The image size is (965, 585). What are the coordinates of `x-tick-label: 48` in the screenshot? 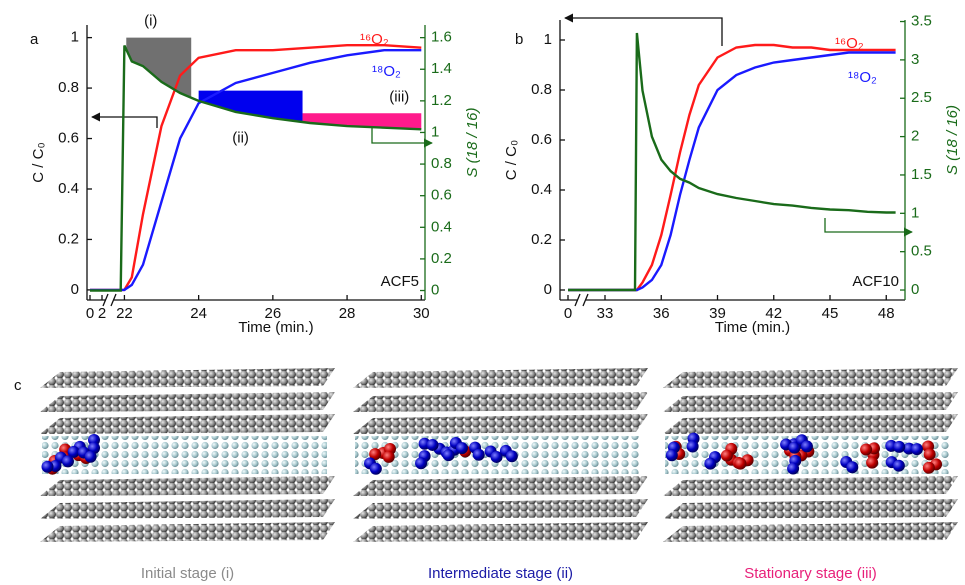 It's located at (886, 313).